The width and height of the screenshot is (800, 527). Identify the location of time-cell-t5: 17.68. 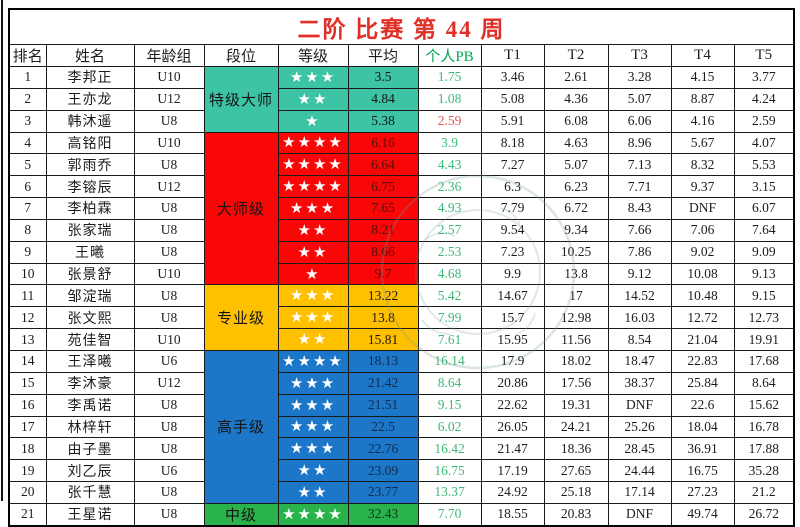
(764, 361).